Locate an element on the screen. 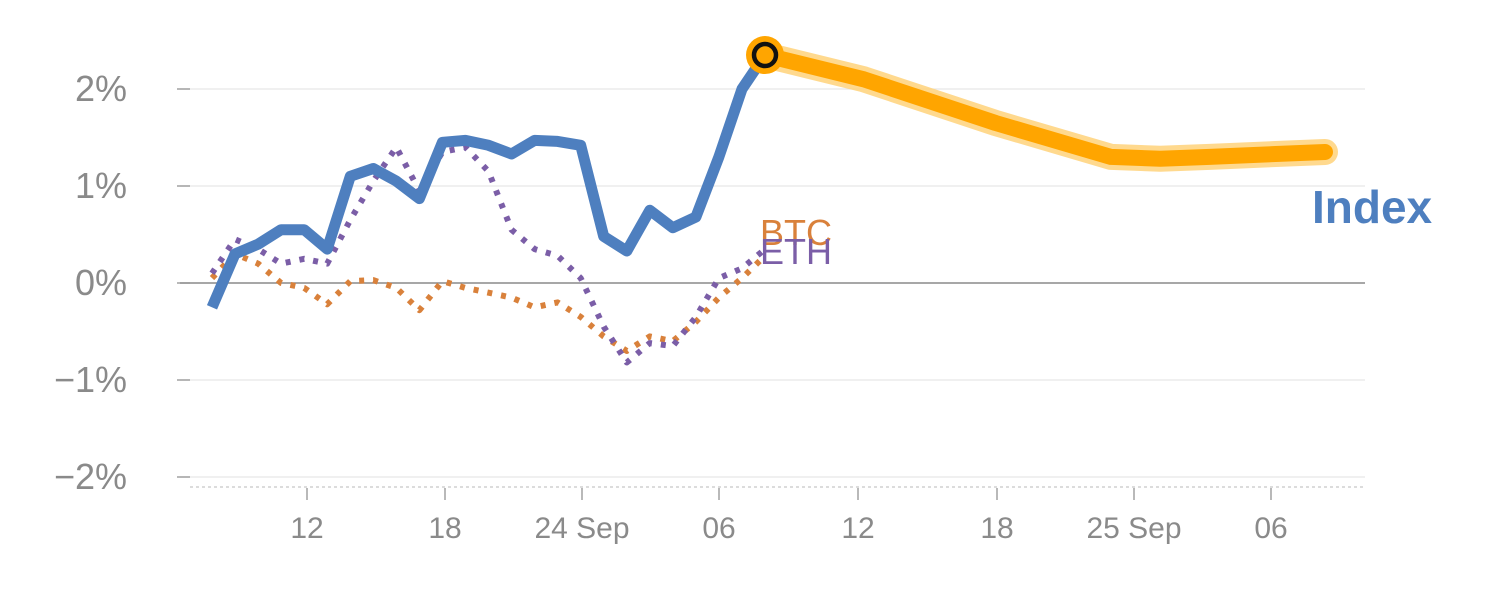 The image size is (1500, 600). current-value-marker is located at coordinates (765, 55).